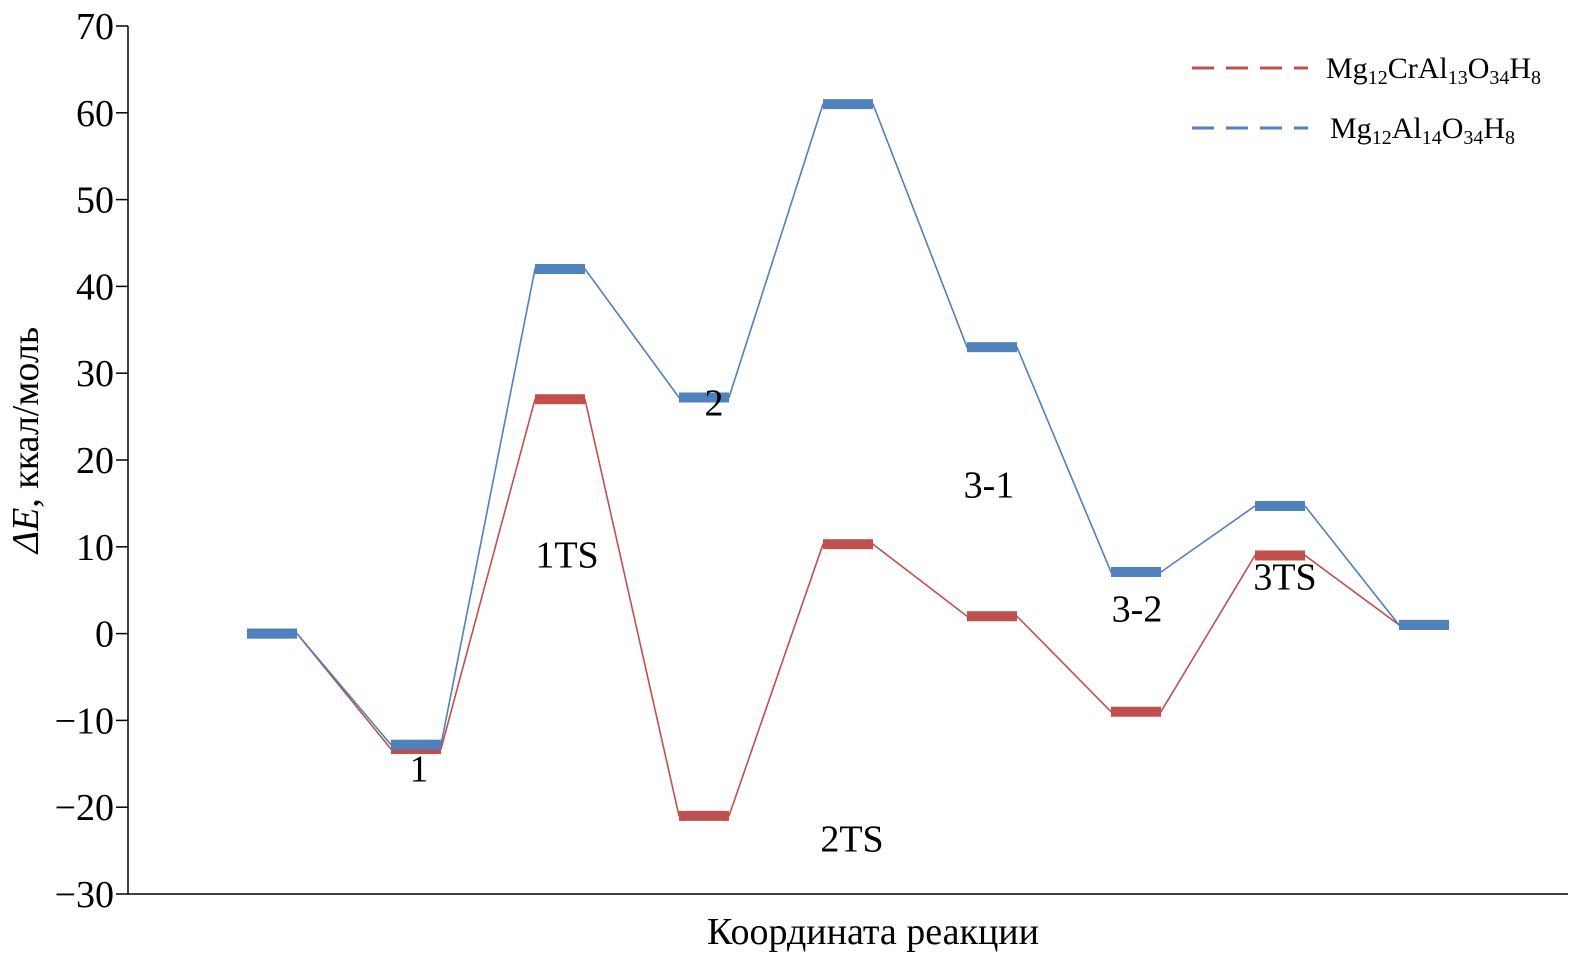 This screenshot has height=964, width=1572. What do you see at coordinates (1418, 68) in the screenshot?
I see `element-symbol: CrAl` at bounding box center [1418, 68].